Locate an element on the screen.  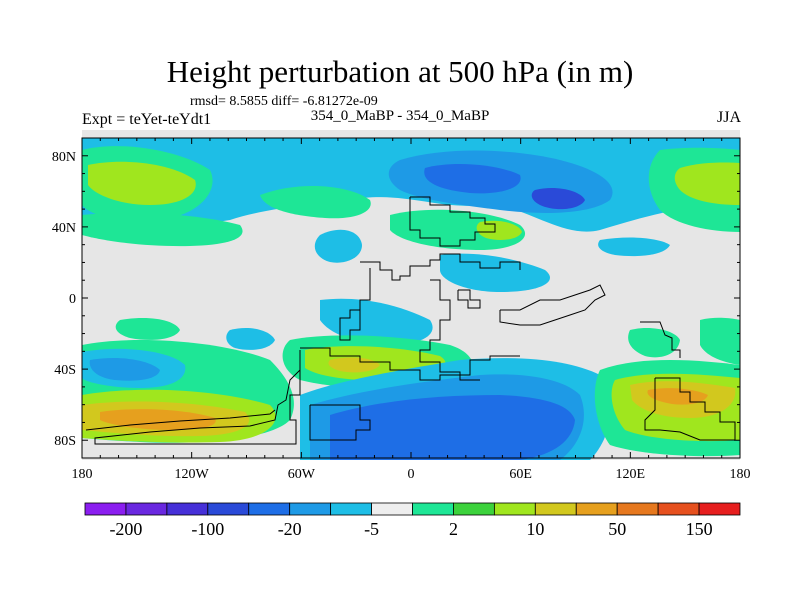
contour-south-deep-blue-basin is located at coordinates (452, 427).